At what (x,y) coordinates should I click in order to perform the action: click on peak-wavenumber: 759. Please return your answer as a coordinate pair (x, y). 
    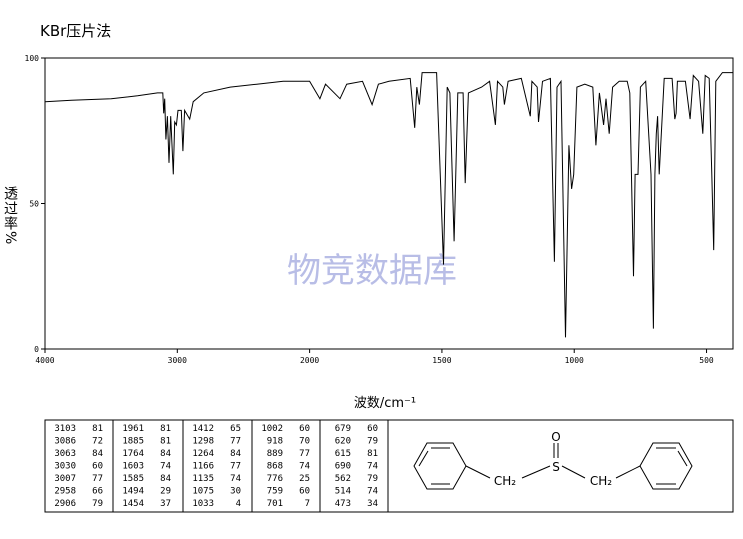
    Looking at the image, I should click on (275, 492).